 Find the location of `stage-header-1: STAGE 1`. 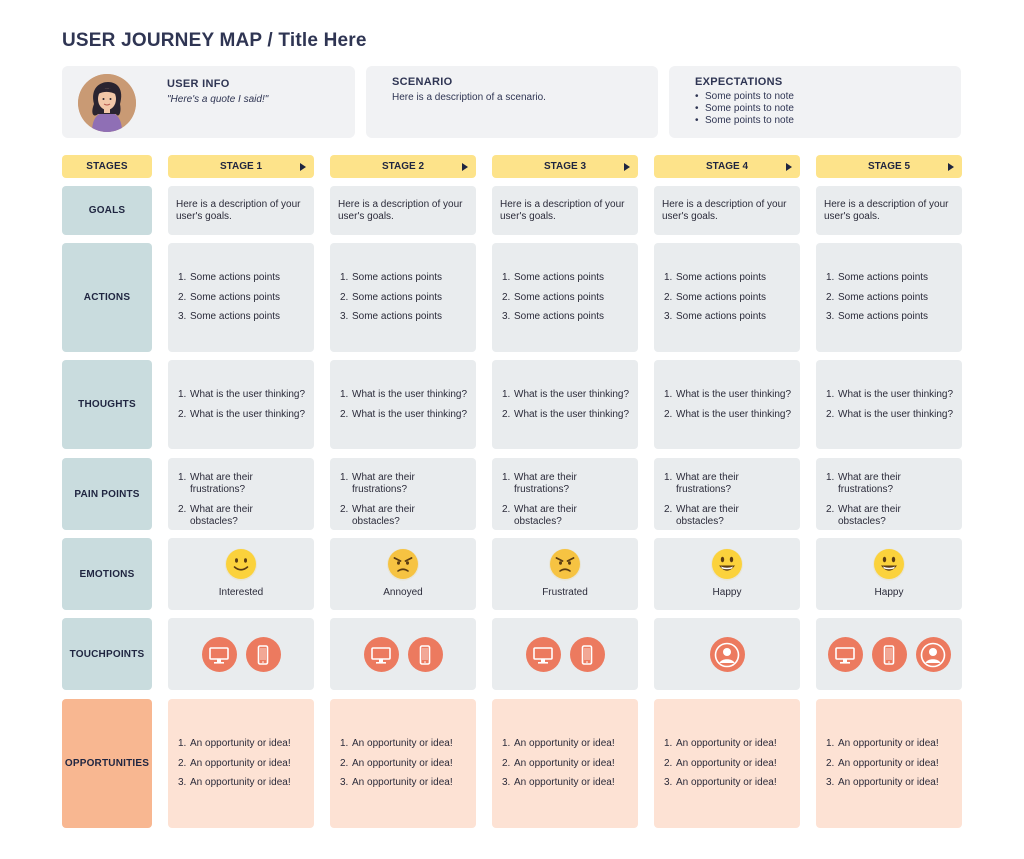

stage-header-1: STAGE 1 is located at coordinates (241, 166).